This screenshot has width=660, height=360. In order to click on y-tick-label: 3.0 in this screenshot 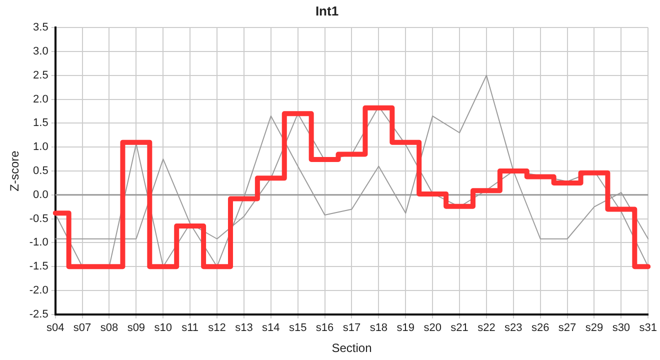, I will do `click(40, 52)`.